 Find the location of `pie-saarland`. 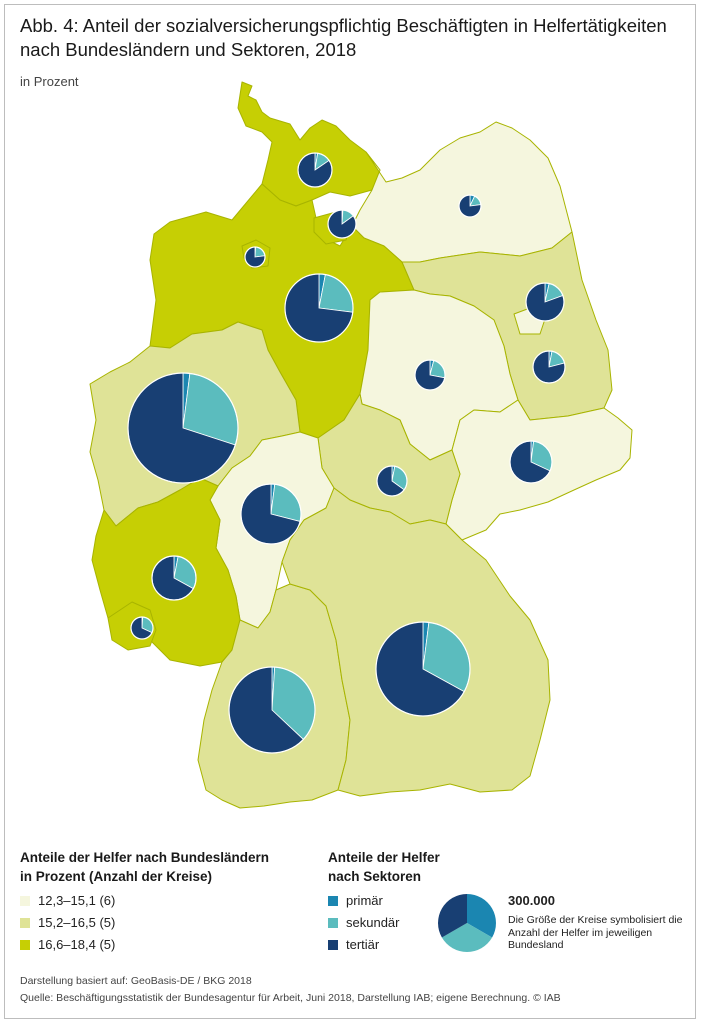

pie-saarland is located at coordinates (142, 628).